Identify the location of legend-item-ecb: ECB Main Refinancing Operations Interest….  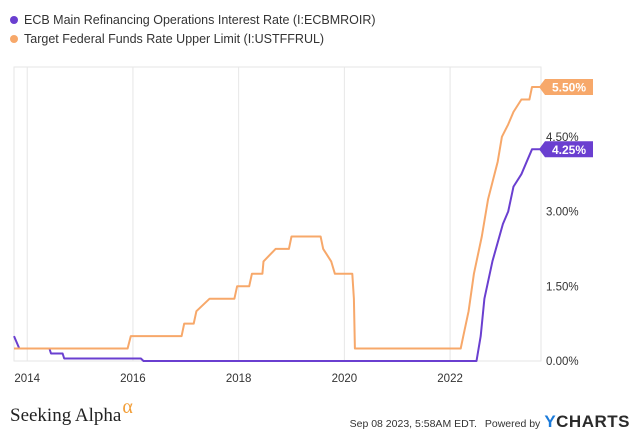
(193, 19).